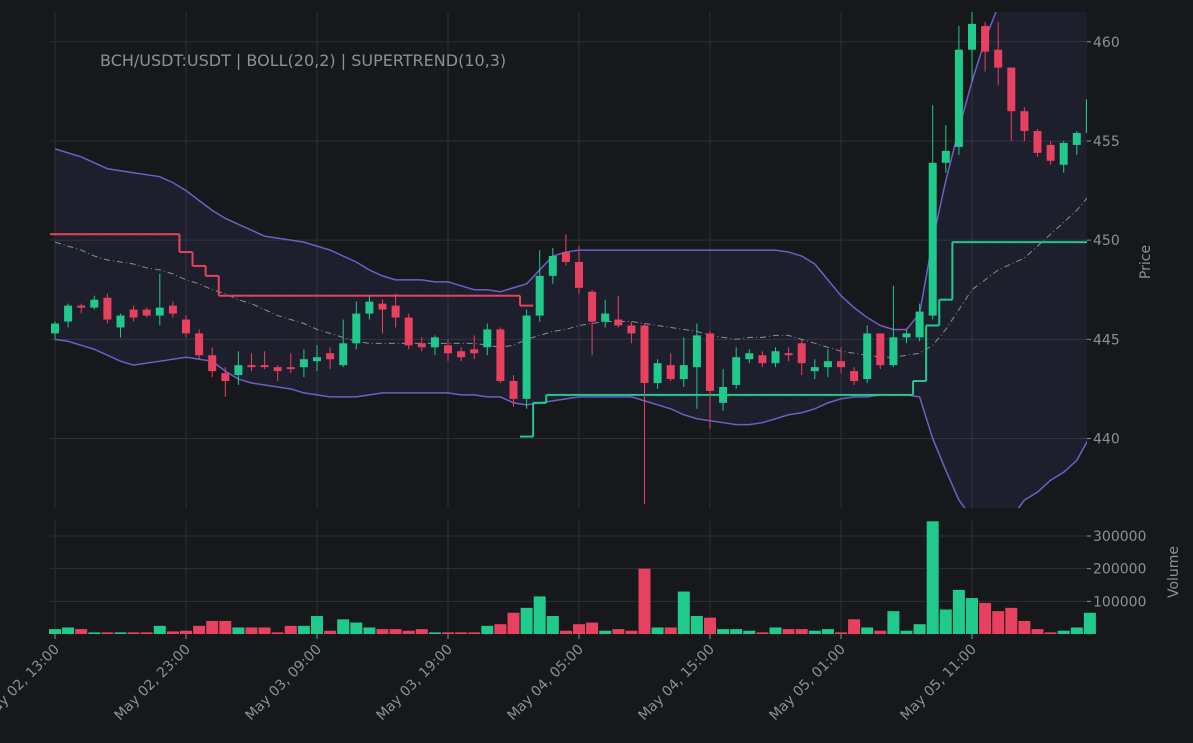  I want to click on y-tick-label: 455, so click(1106, 142).